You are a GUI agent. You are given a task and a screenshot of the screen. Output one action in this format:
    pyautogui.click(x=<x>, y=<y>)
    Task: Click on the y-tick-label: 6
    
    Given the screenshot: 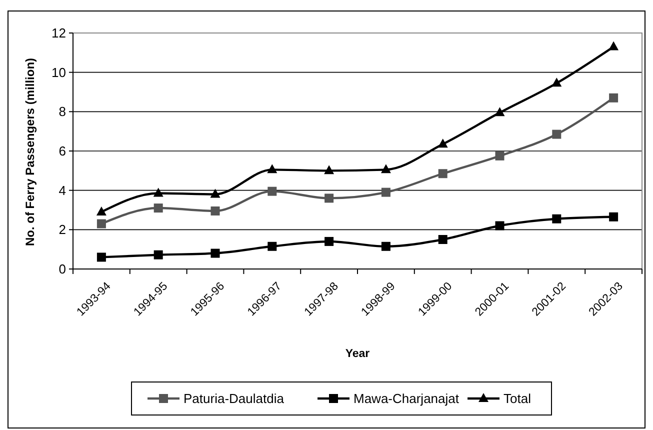 What is the action you would take?
    pyautogui.click(x=62, y=151)
    